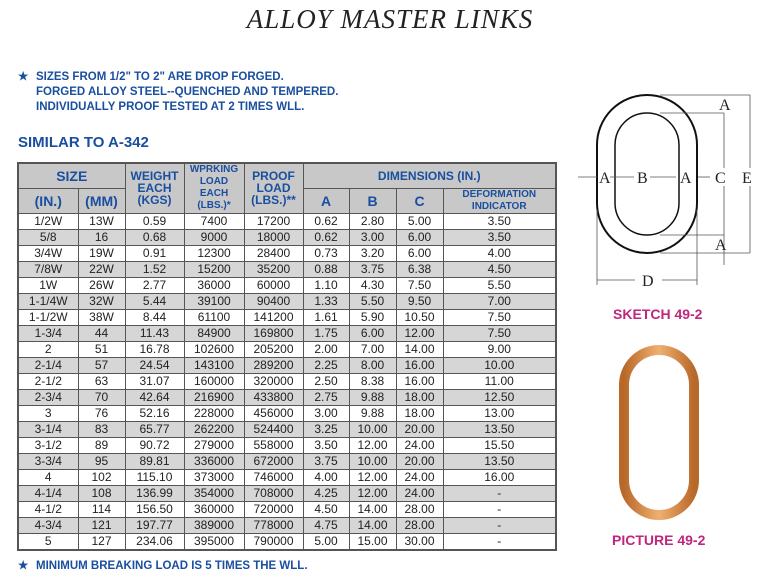  Describe the element at coordinates (287, 301) in the screenshot. I see `table-row: 1-1/4W 32W 5.44 39100 90400 1.33 5.50 9.50 7.00` at that location.